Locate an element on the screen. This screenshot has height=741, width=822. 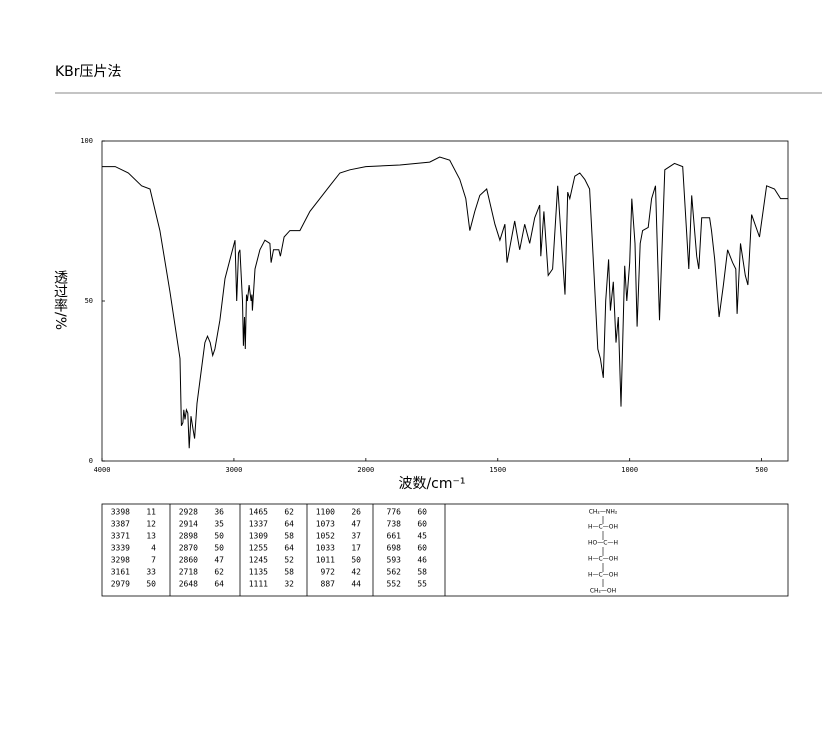
peak-wavenumber: 1135 is located at coordinates (258, 572).